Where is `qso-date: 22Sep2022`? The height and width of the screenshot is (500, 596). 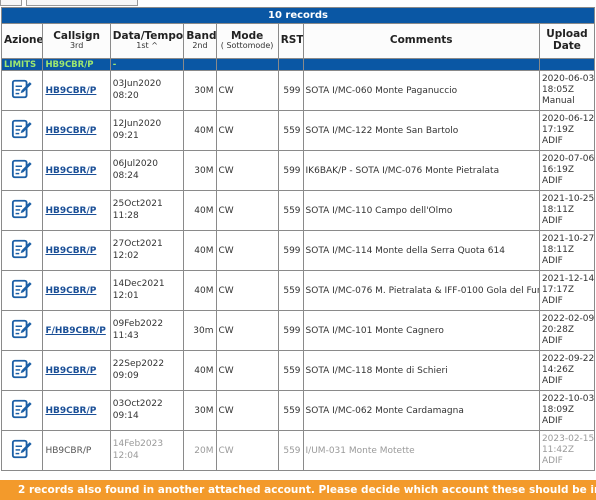 qso-date: 22Sep2022 is located at coordinates (138, 364).